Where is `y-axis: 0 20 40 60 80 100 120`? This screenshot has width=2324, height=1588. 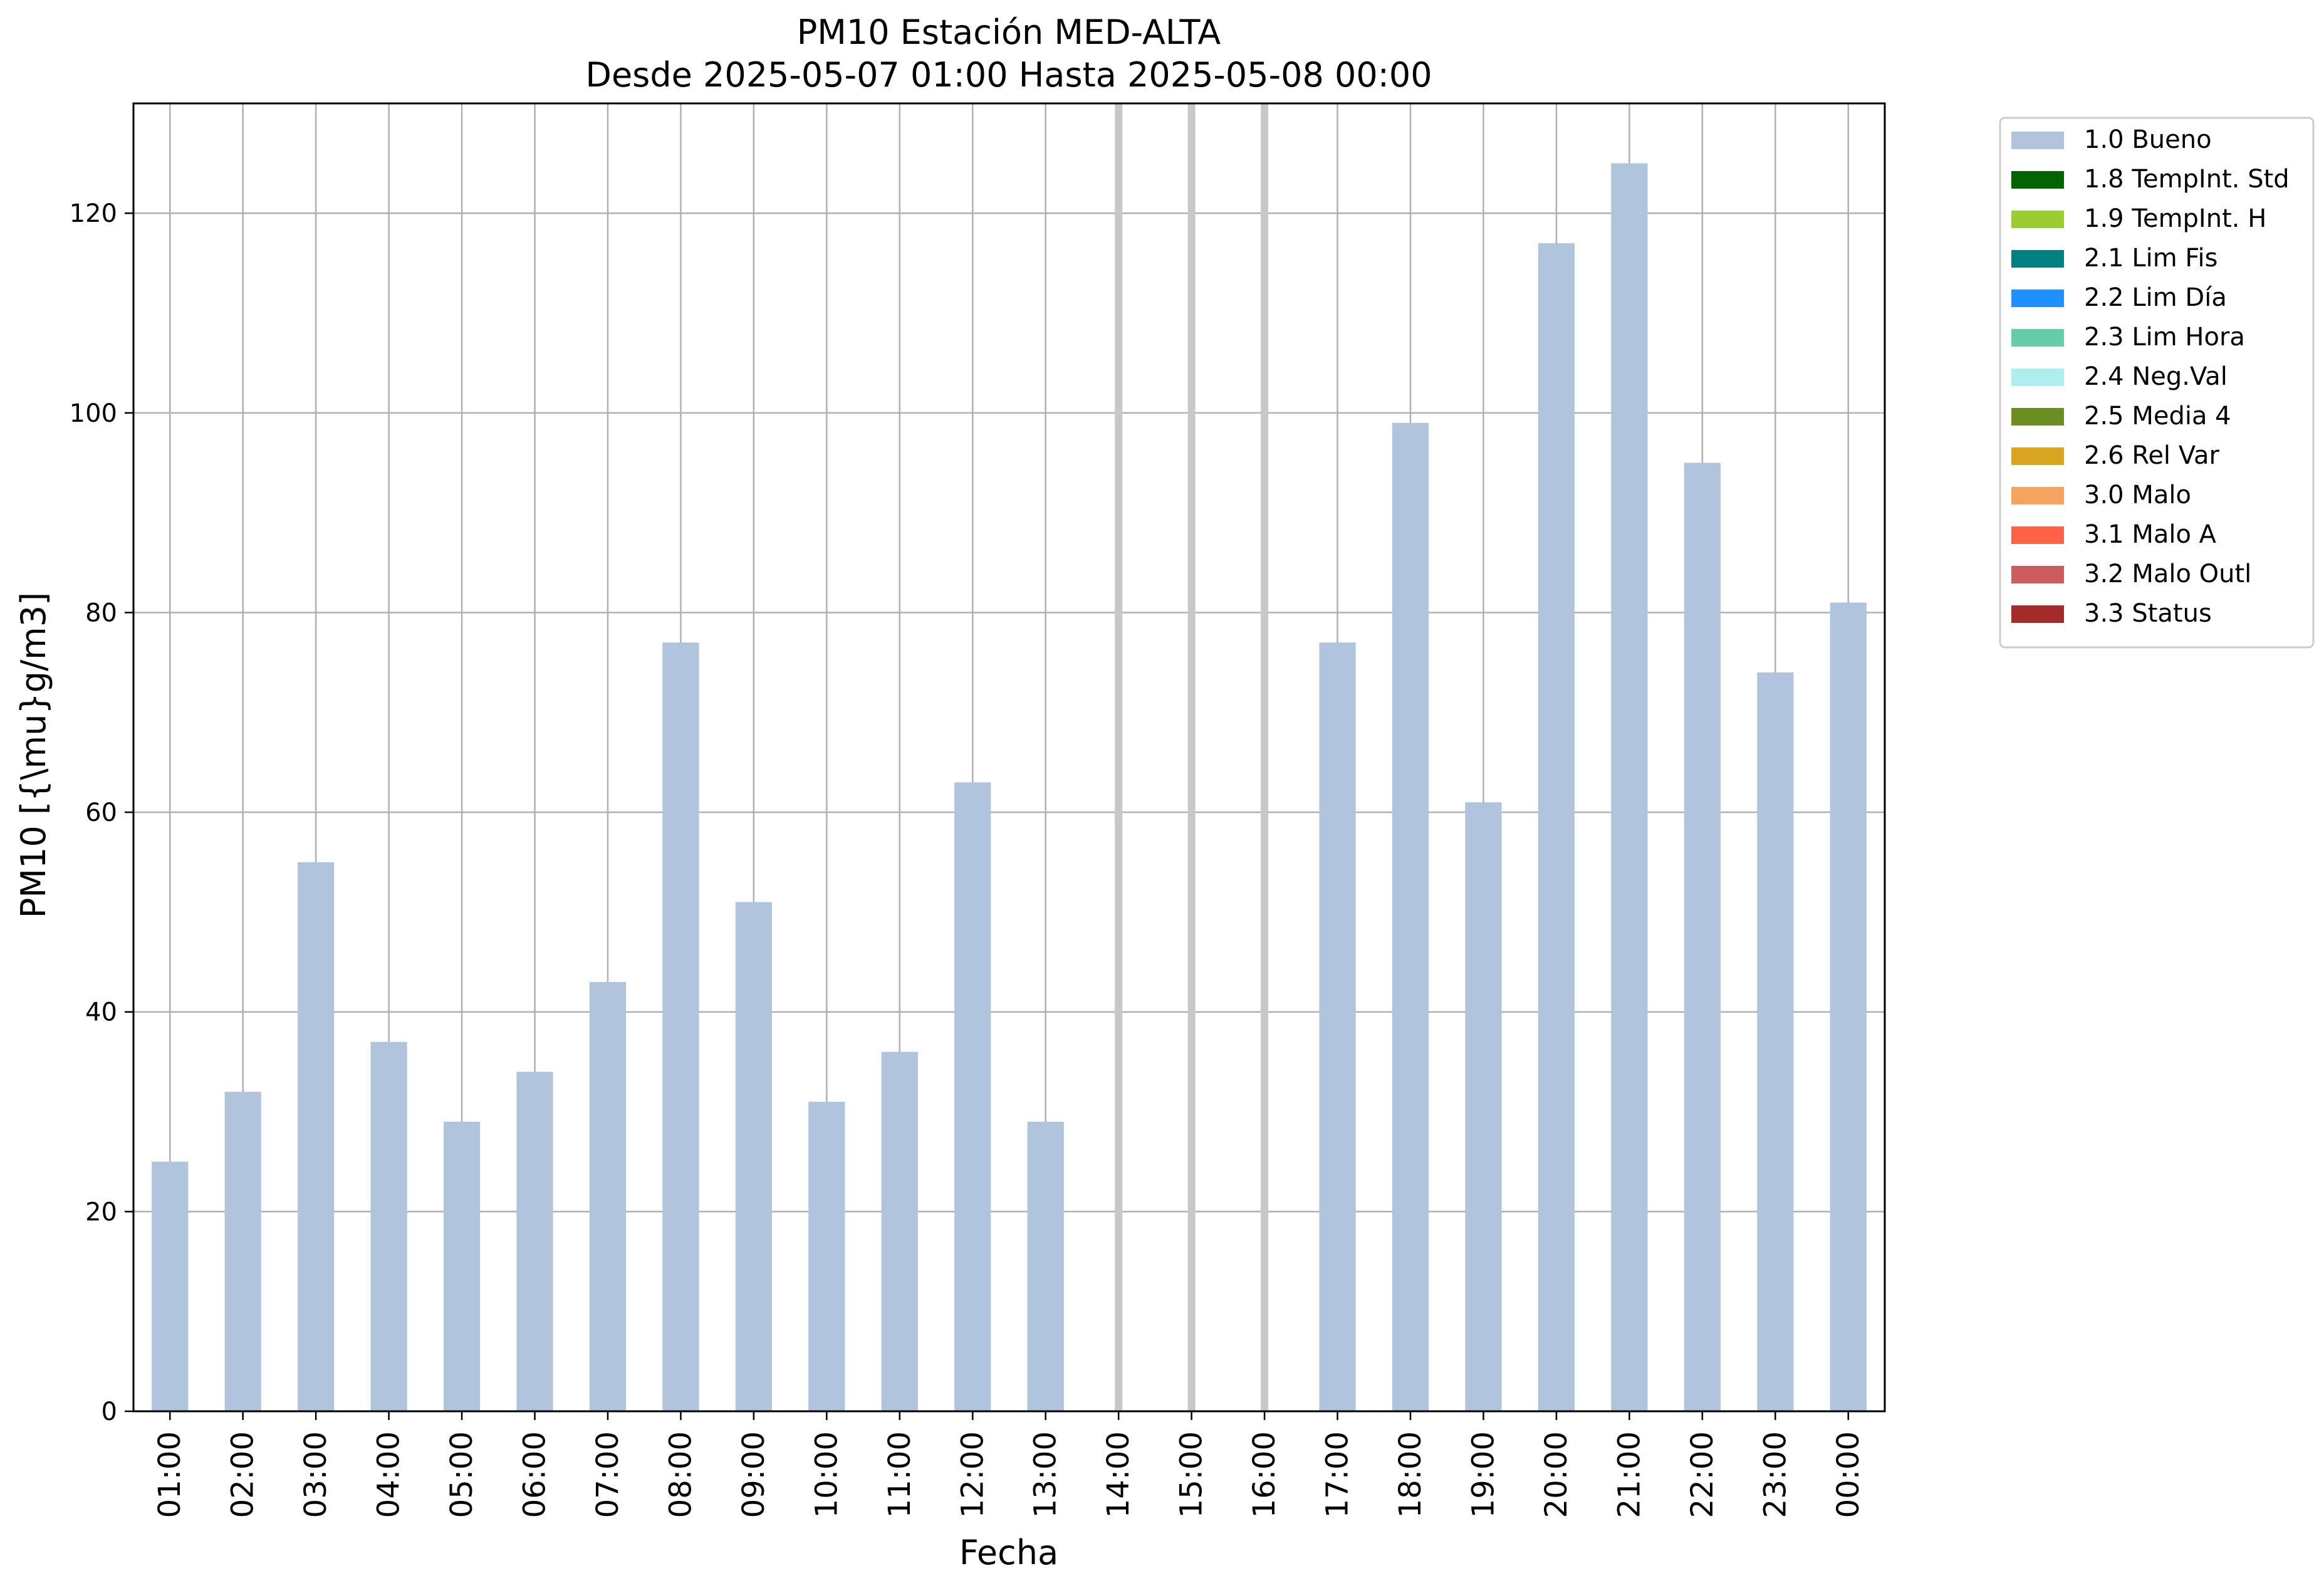 y-axis: 0 20 40 60 80 100 120 is located at coordinates (101, 813).